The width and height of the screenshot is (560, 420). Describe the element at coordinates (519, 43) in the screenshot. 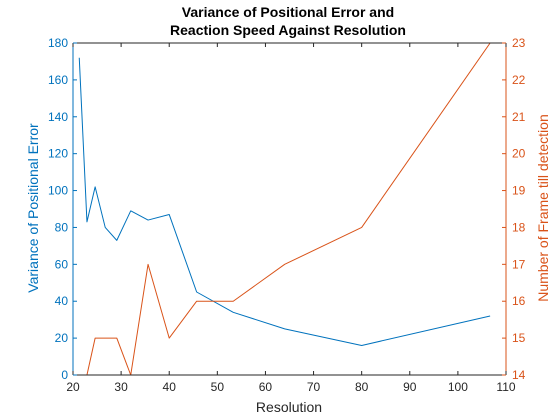

I see `right-y-tick-label: 23` at that location.